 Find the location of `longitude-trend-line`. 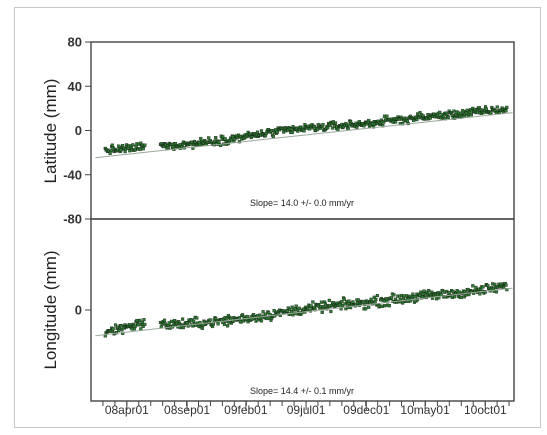

longitude-trend-line is located at coordinates (304, 312).